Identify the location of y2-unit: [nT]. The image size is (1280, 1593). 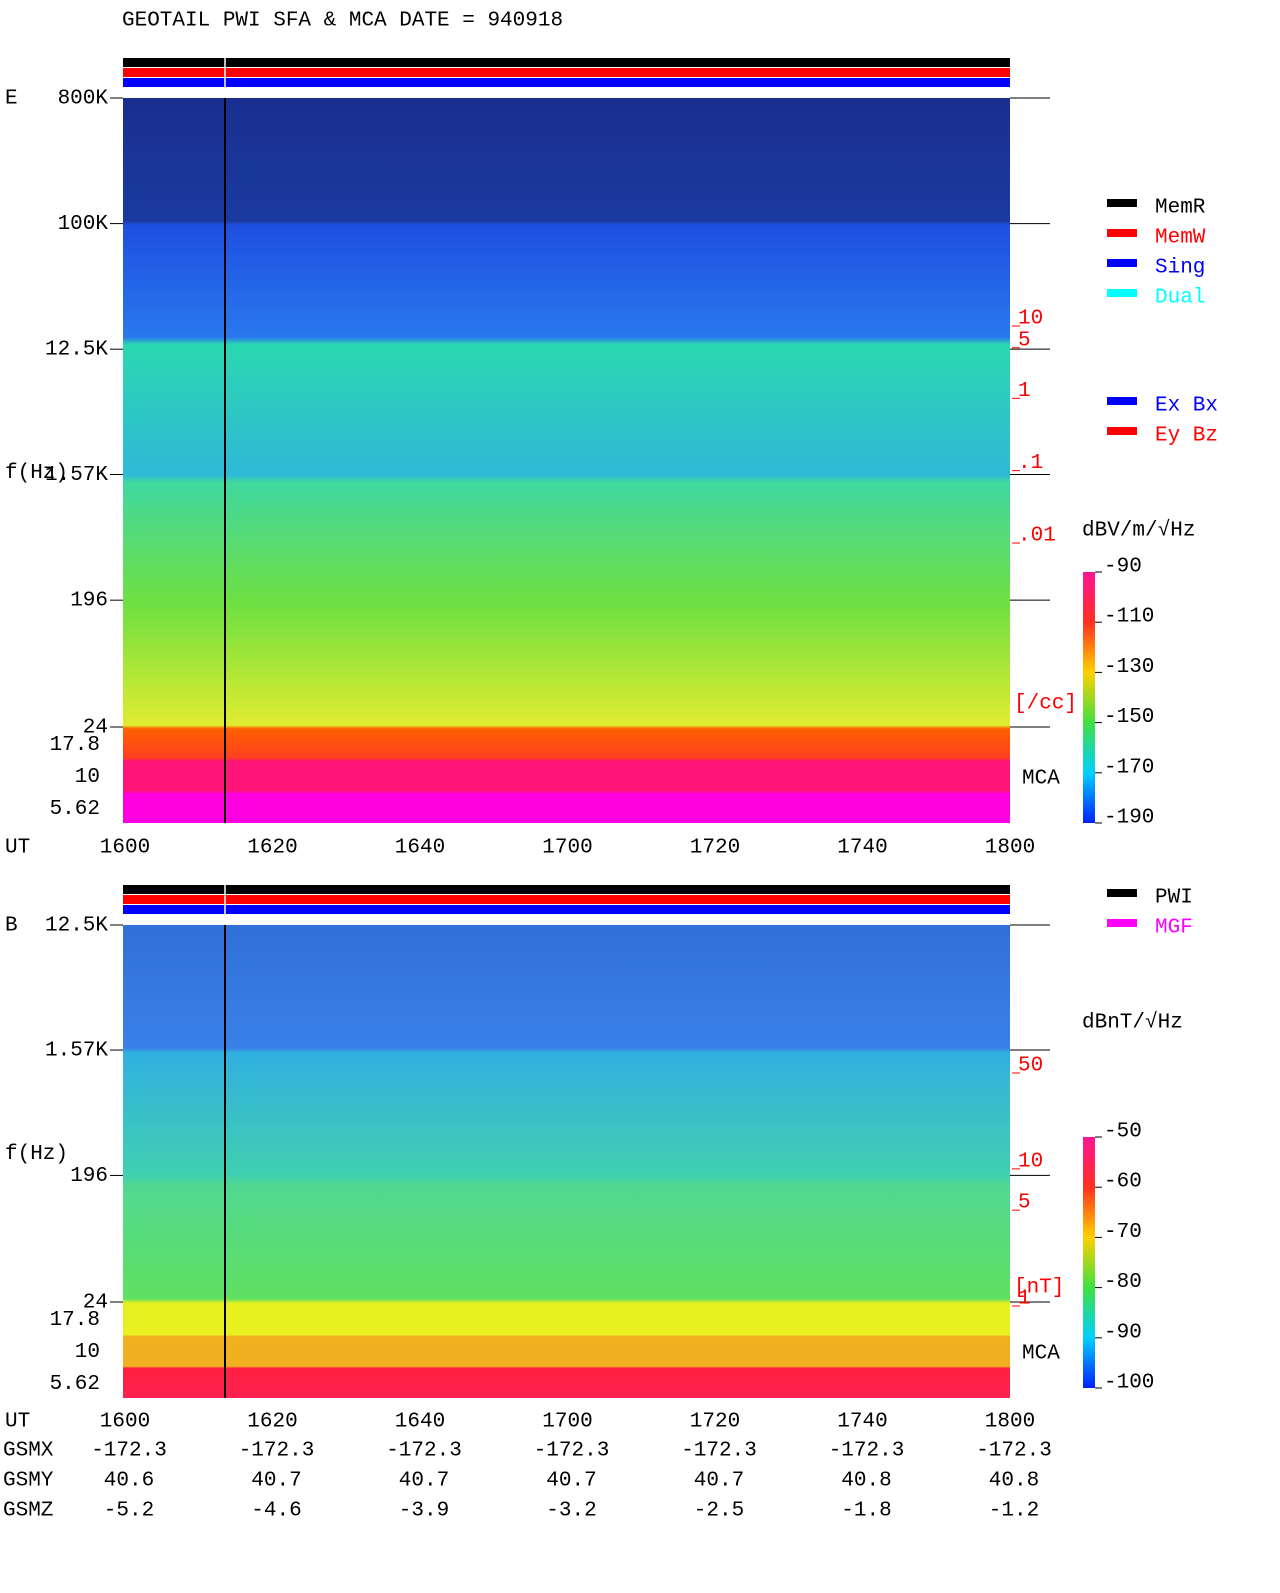
(1039, 1288).